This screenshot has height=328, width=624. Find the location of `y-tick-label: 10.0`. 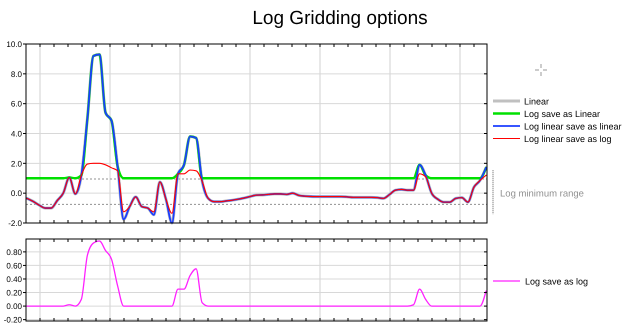

y-tick-label: 10.0 is located at coordinates (14, 44).